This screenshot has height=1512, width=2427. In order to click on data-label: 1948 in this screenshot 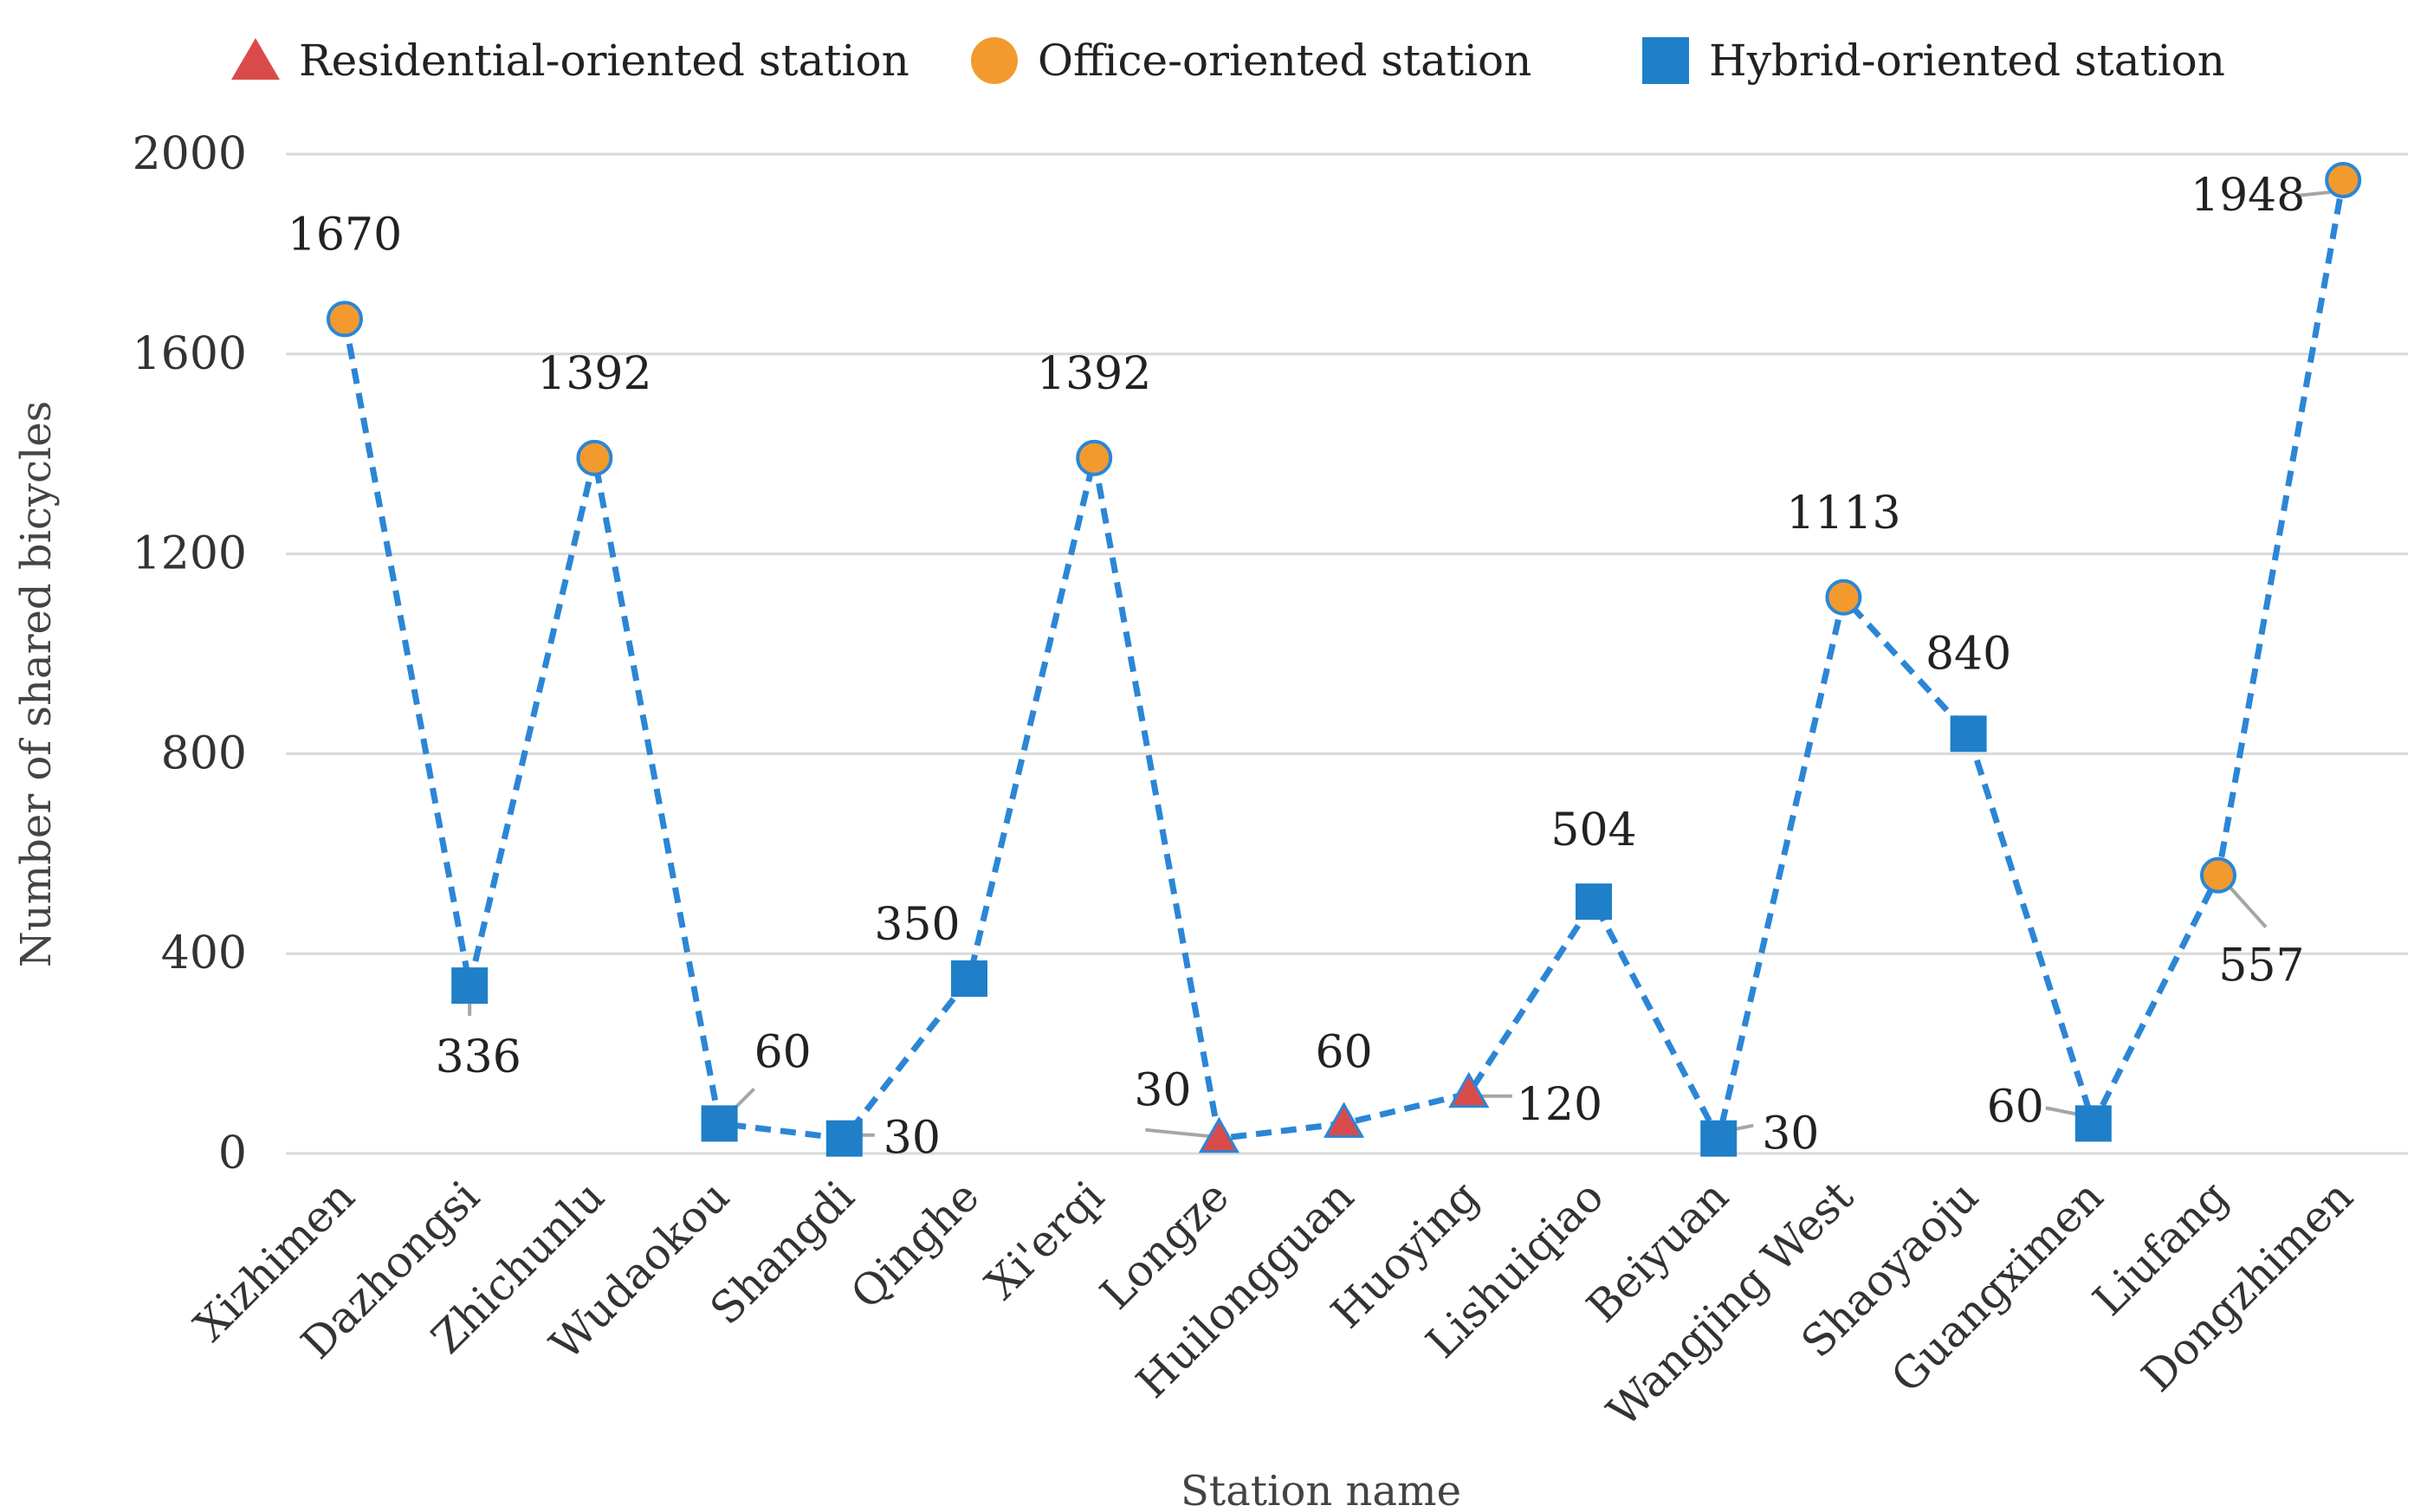, I will do `click(2248, 196)`.